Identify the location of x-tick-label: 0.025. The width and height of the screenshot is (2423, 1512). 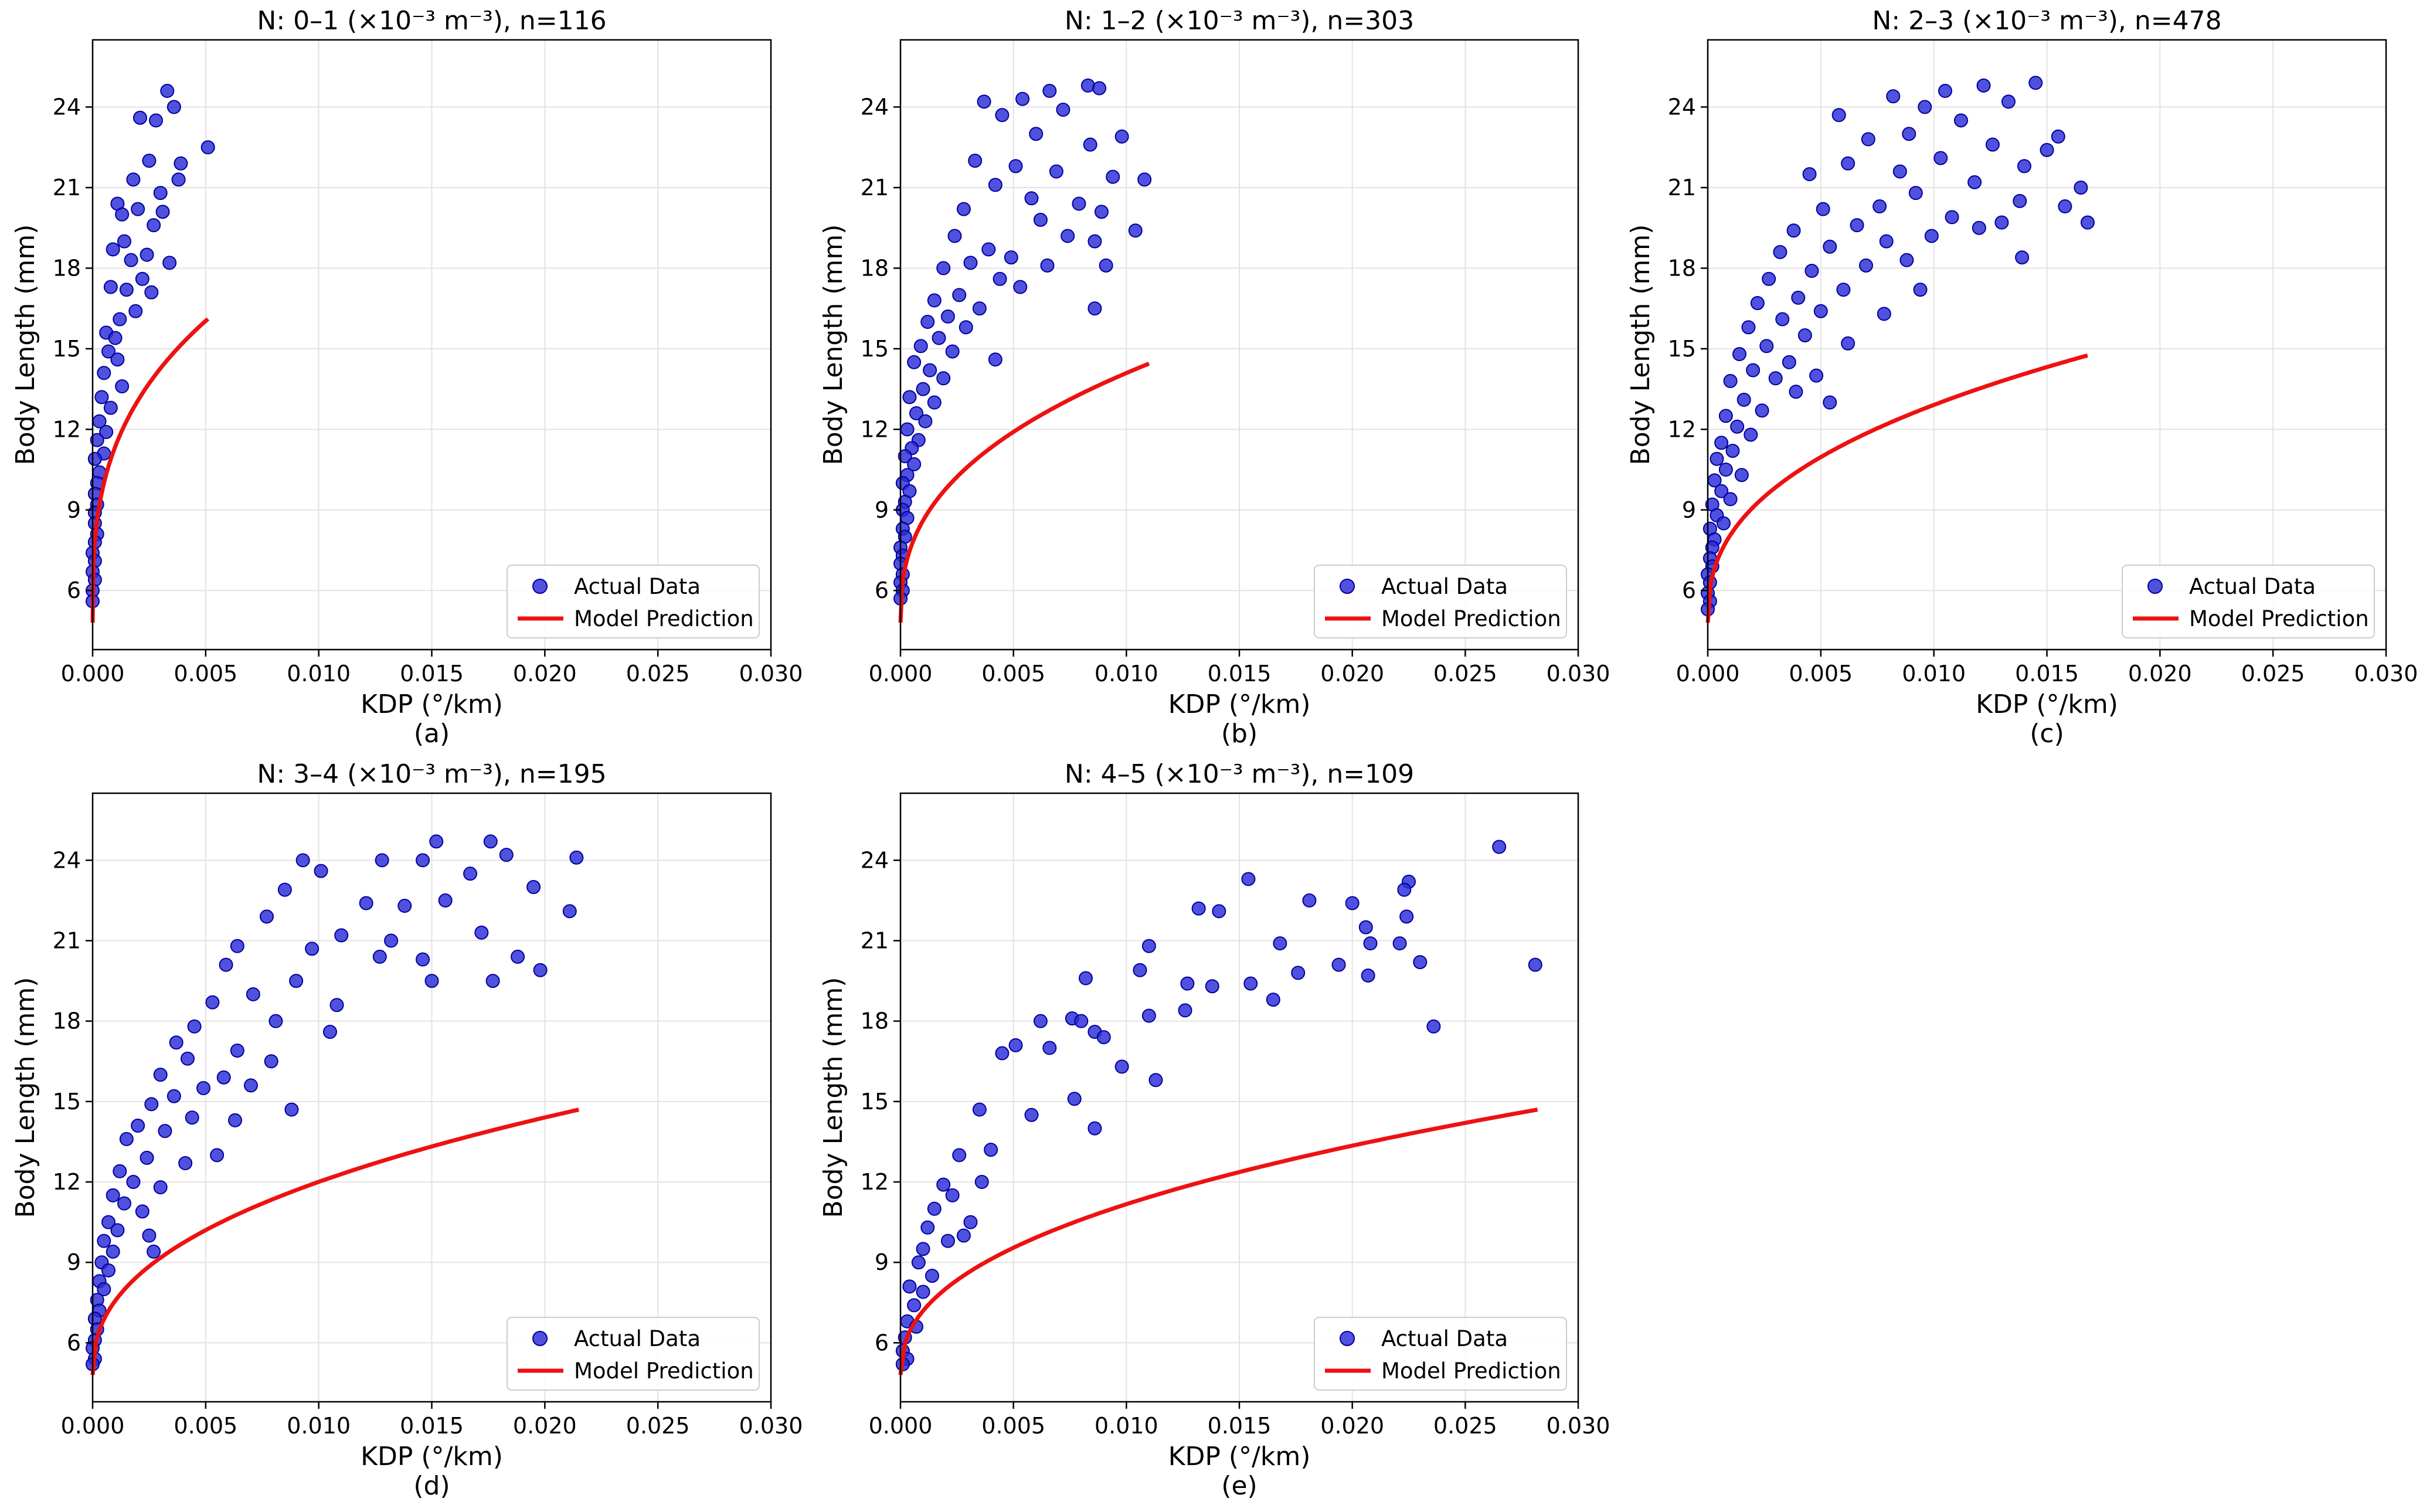
(658, 1426).